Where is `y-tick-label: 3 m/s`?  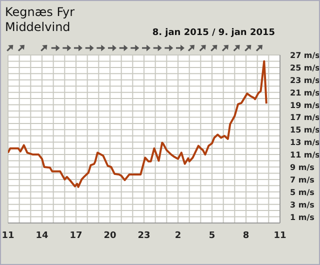
y-tick-label: 3 m/s is located at coordinates (302, 205).